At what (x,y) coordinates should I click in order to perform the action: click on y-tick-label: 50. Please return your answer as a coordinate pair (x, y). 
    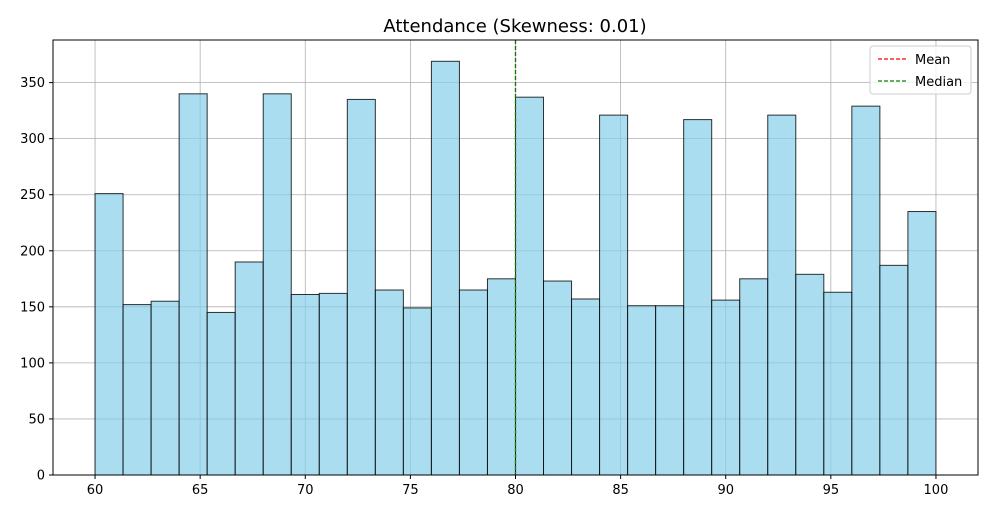
    Looking at the image, I should click on (36, 419).